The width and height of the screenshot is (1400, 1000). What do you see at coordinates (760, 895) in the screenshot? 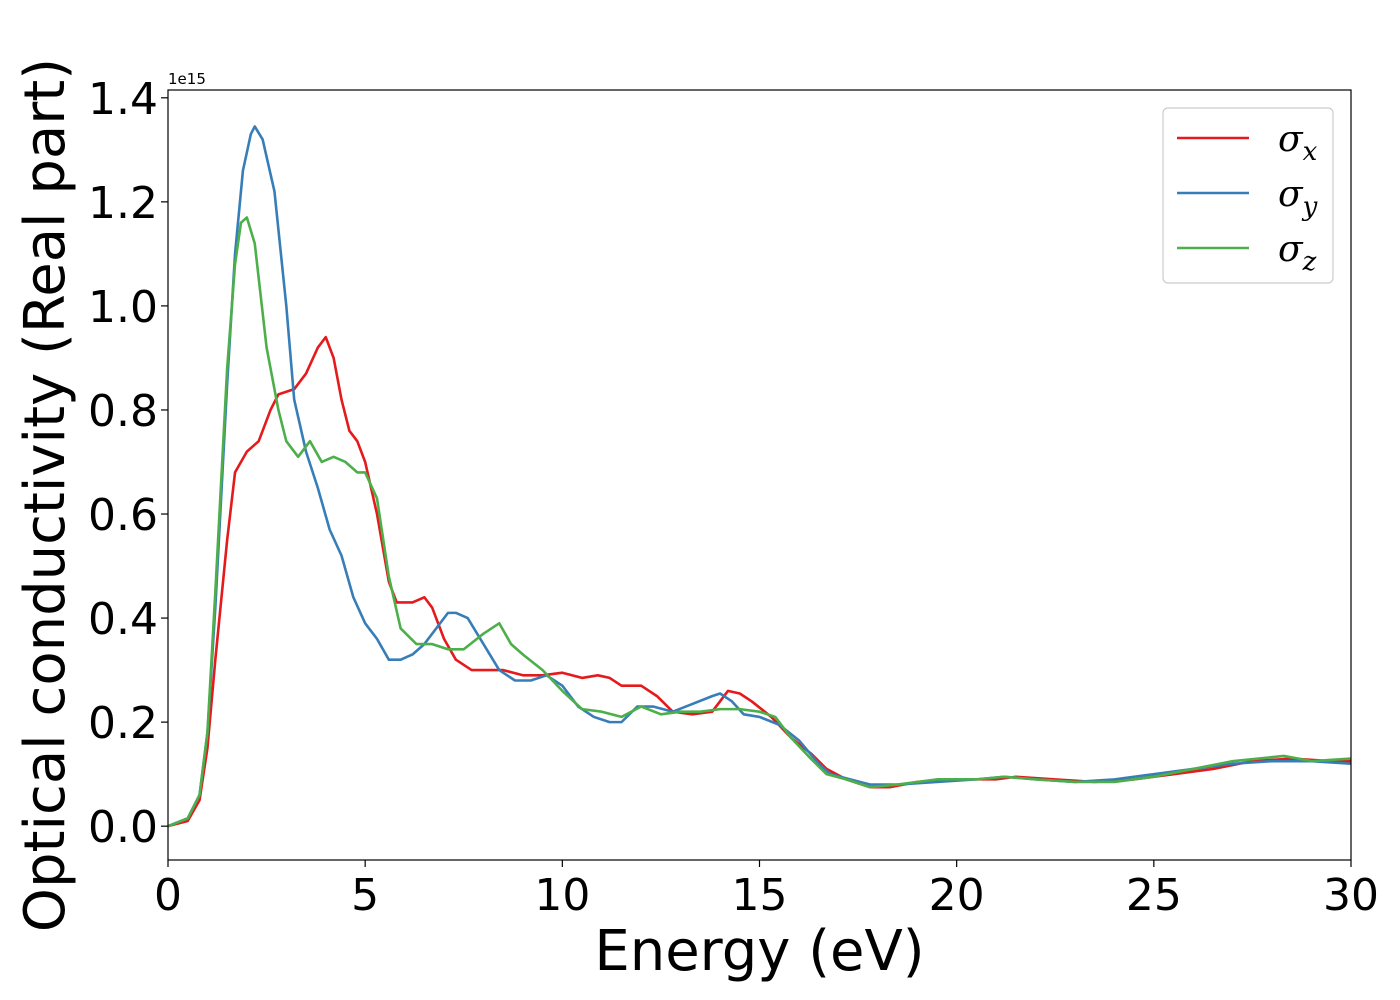
I see `x-tick-label: 15` at bounding box center [760, 895].